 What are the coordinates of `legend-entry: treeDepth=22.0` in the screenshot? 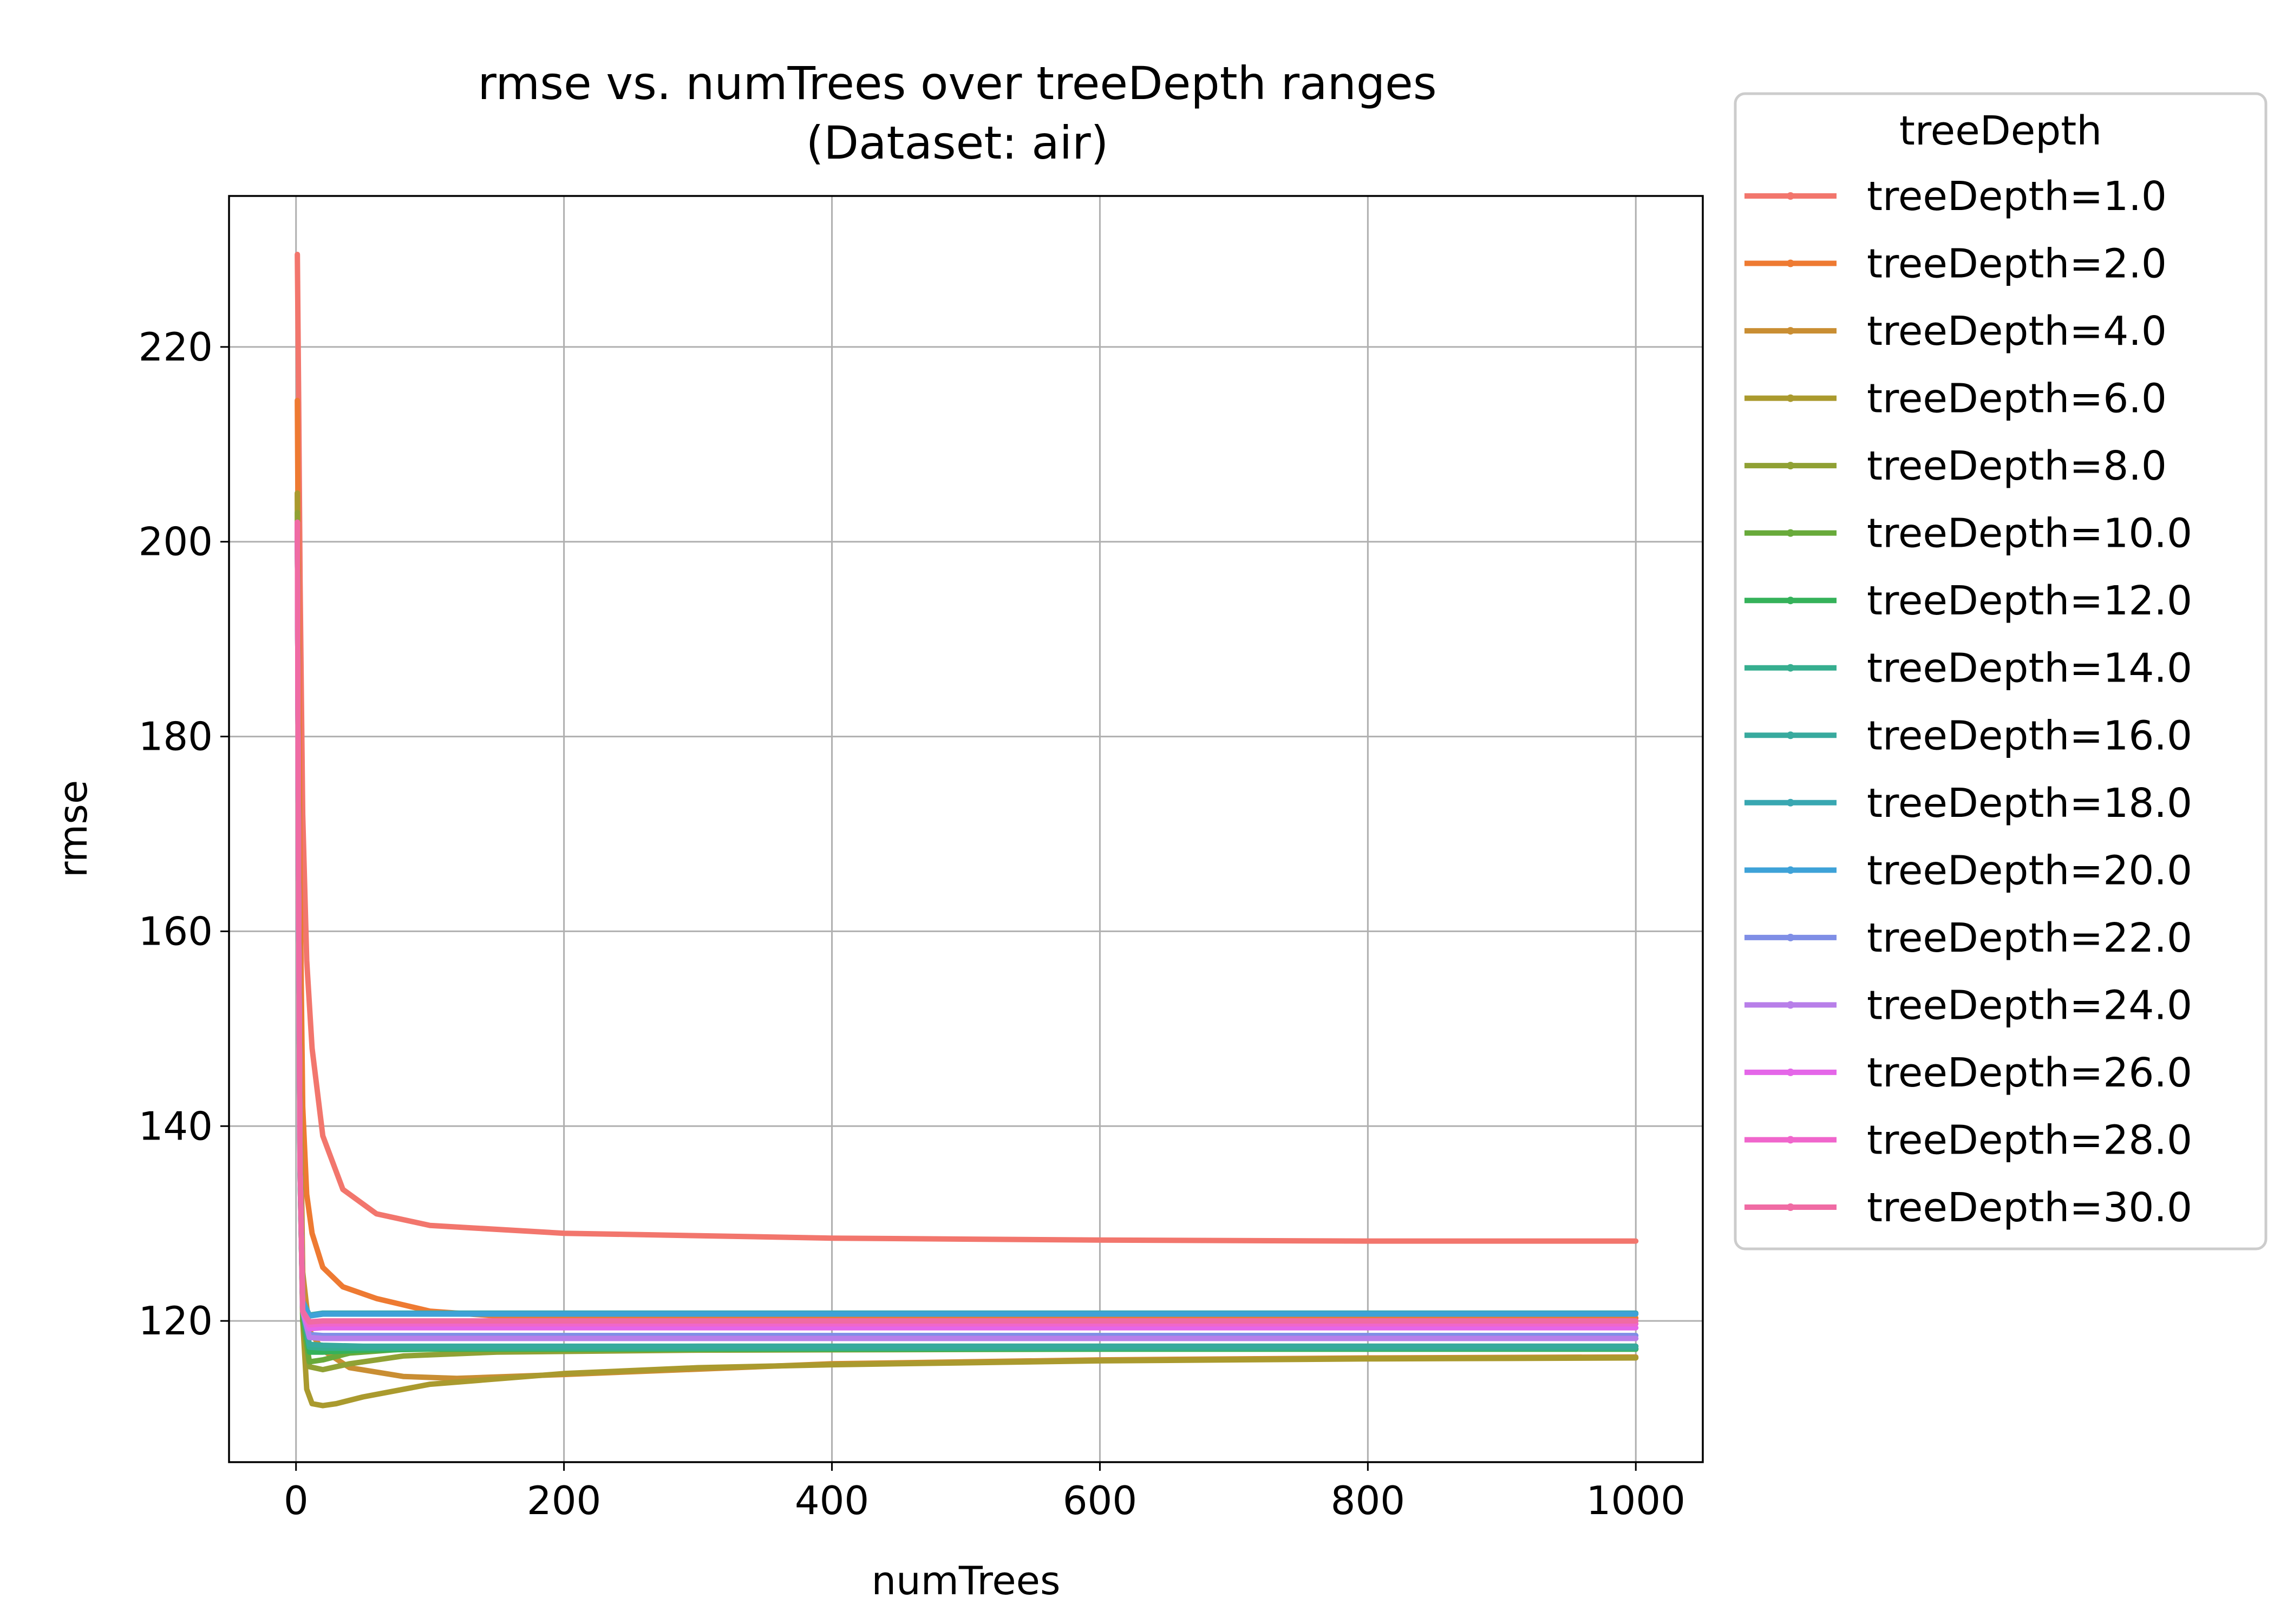 It's located at (1968, 938).